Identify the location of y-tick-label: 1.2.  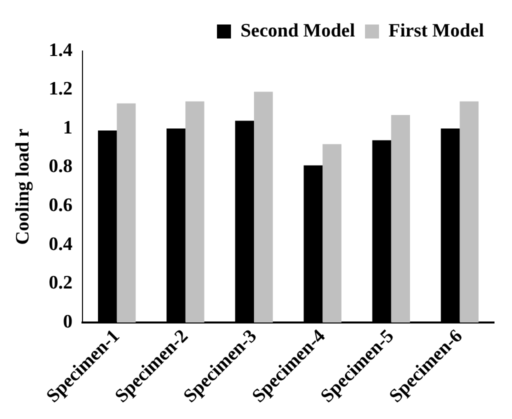
(60, 89).